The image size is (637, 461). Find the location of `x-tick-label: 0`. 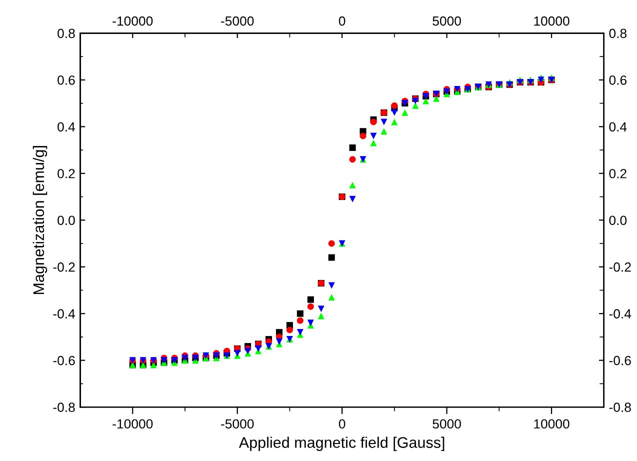

x-tick-label: 0 is located at coordinates (342, 21).